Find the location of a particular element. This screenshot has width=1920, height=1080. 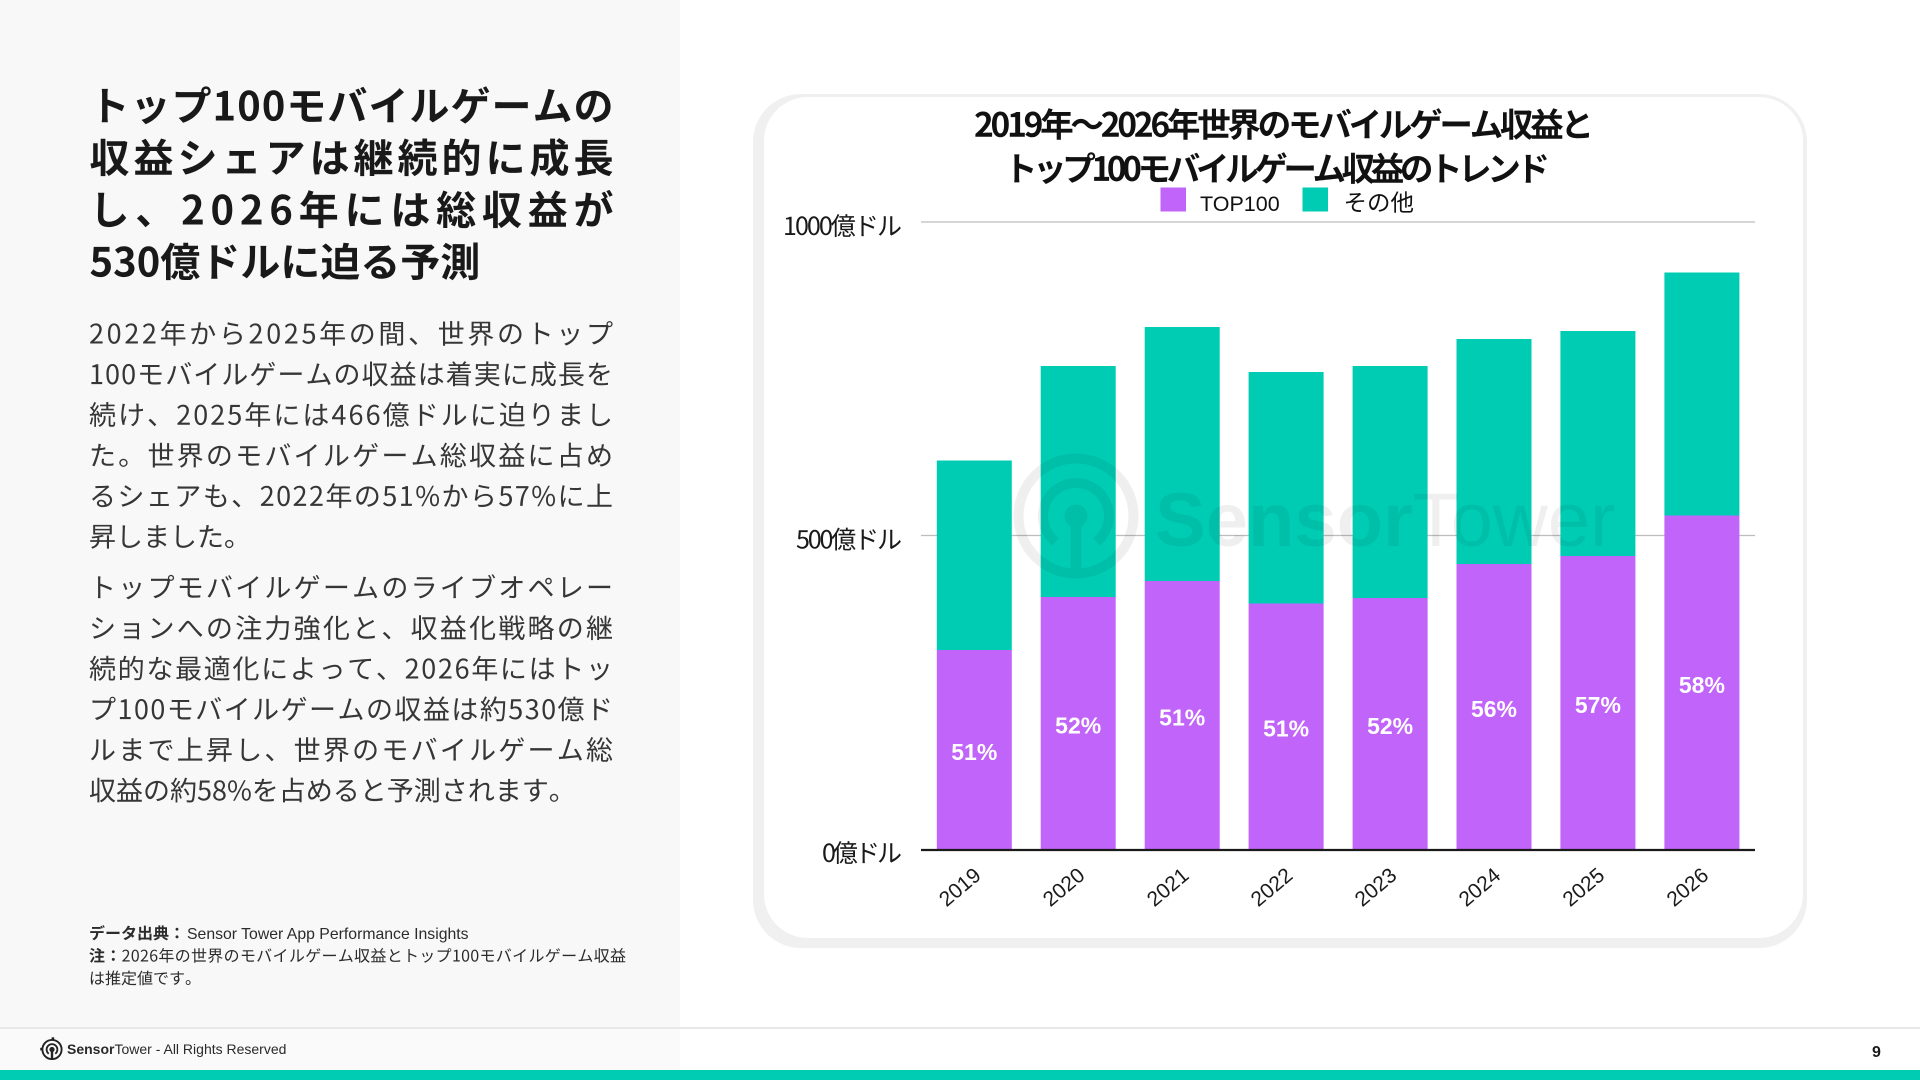

svg-text: 56% is located at coordinates (1494, 709).